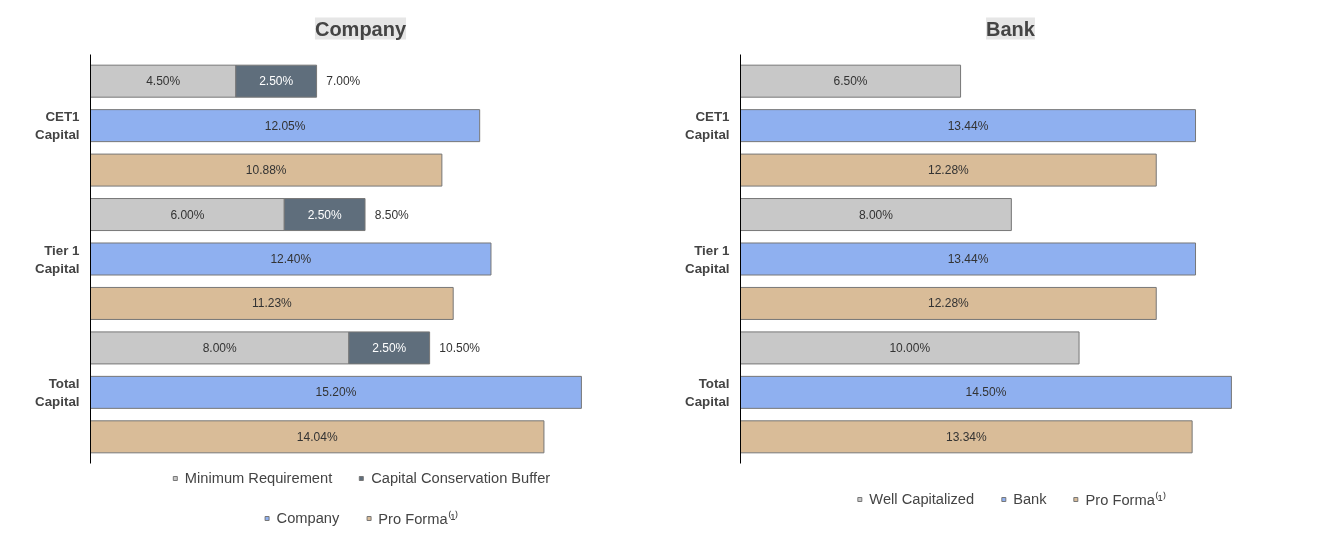 This screenshot has width=1320, height=541. I want to click on data-label: 12.05%, so click(285, 125).